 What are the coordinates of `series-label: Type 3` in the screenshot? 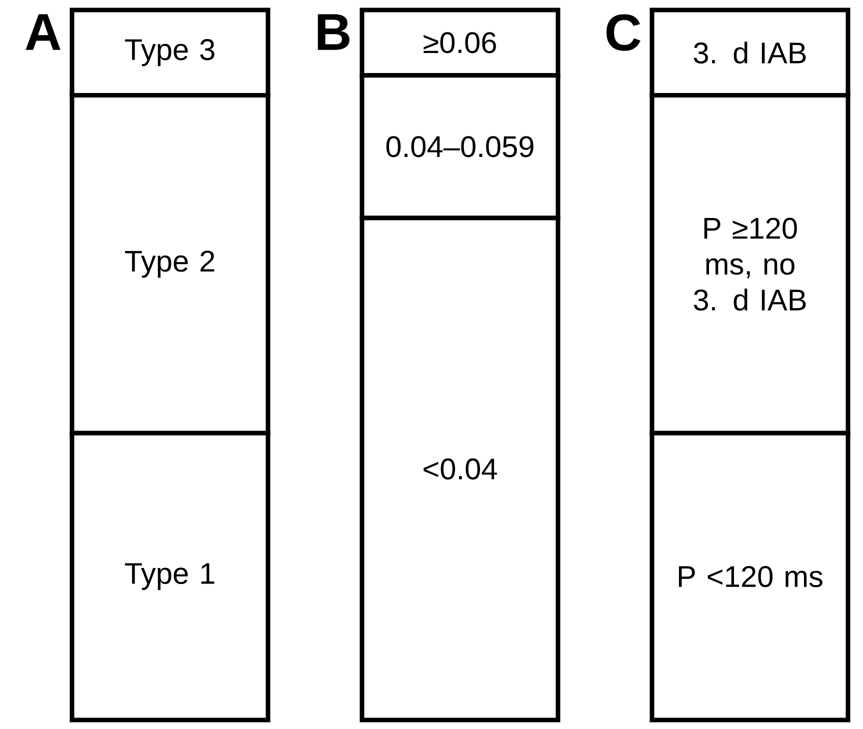 It's located at (169, 52).